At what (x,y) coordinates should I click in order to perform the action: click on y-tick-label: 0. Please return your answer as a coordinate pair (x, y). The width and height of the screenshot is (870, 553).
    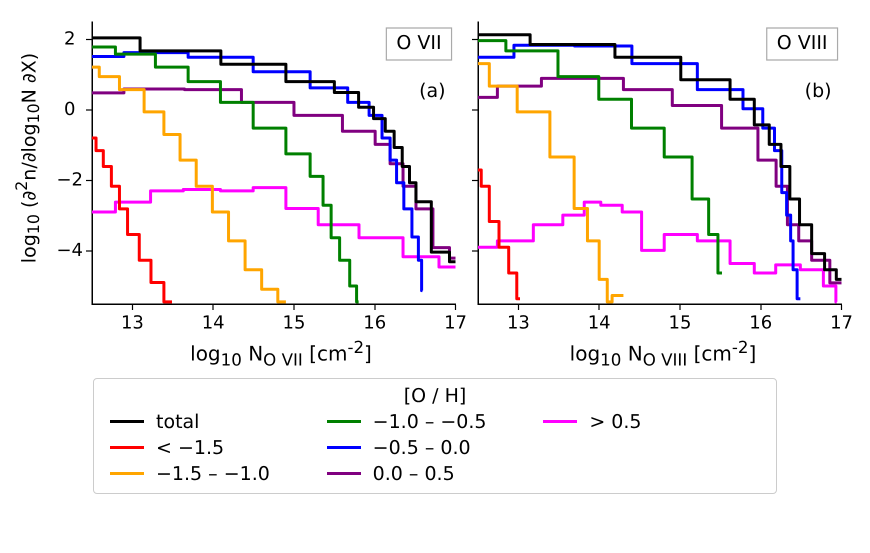
    Looking at the image, I should click on (70, 109).